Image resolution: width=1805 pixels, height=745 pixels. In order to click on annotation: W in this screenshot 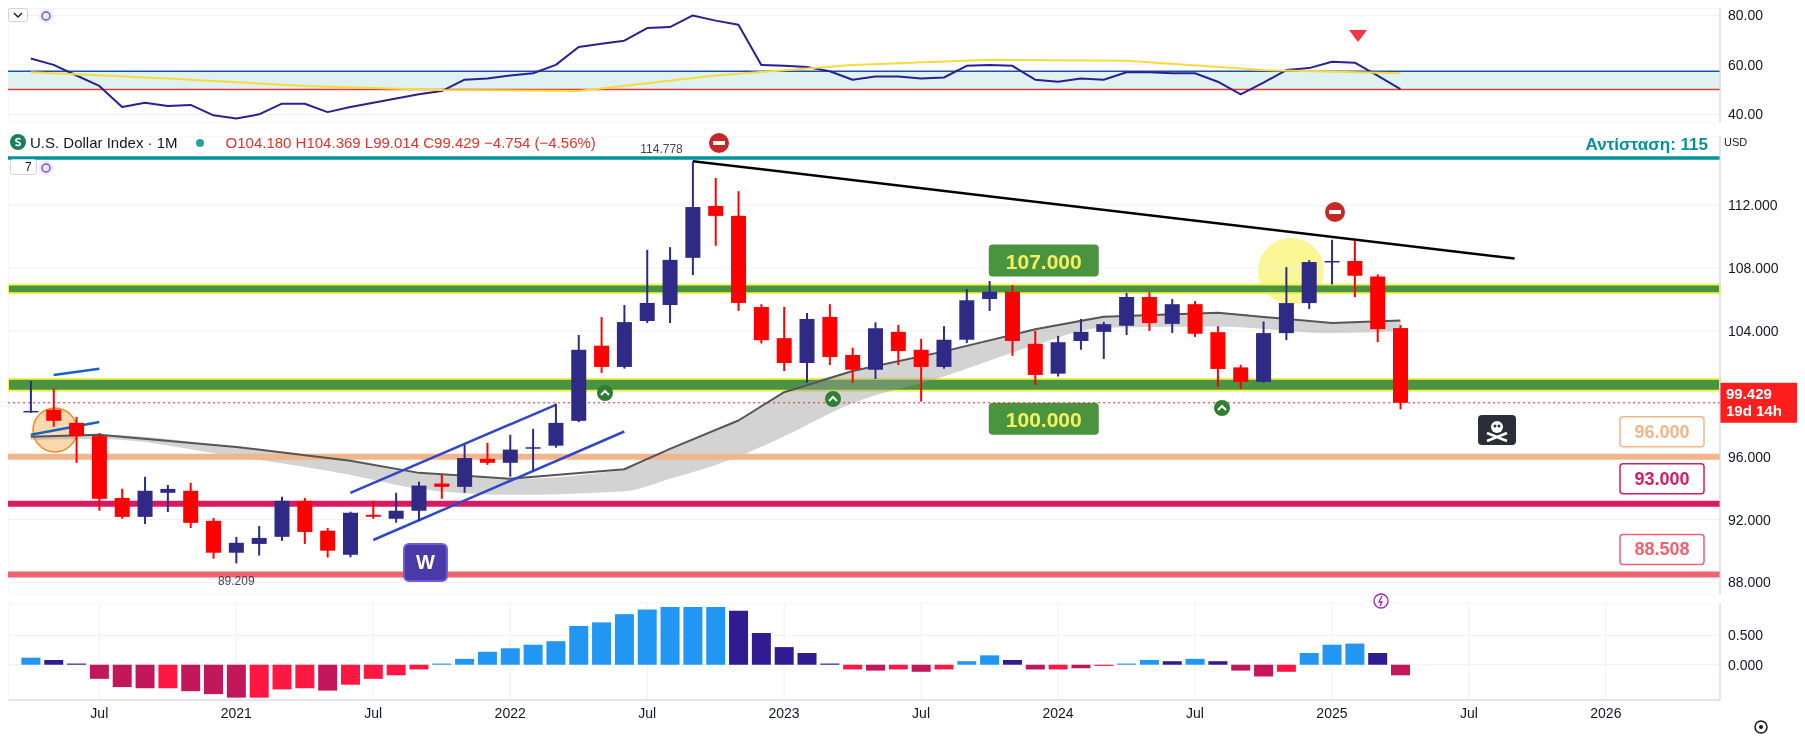, I will do `click(425, 562)`.